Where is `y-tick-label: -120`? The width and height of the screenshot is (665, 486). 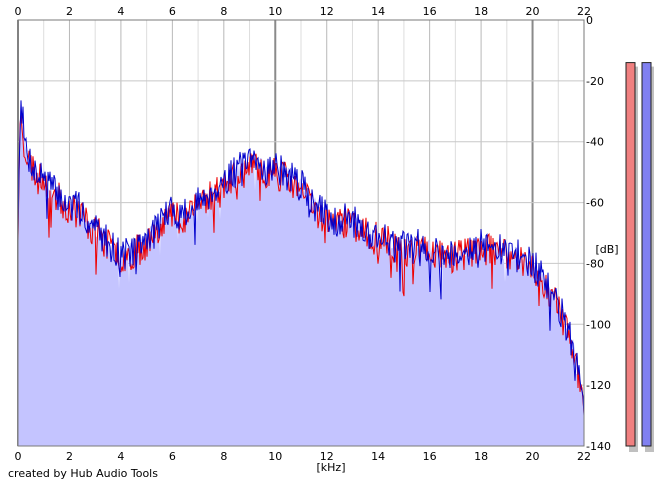 y-tick-label: -120 is located at coordinates (598, 385).